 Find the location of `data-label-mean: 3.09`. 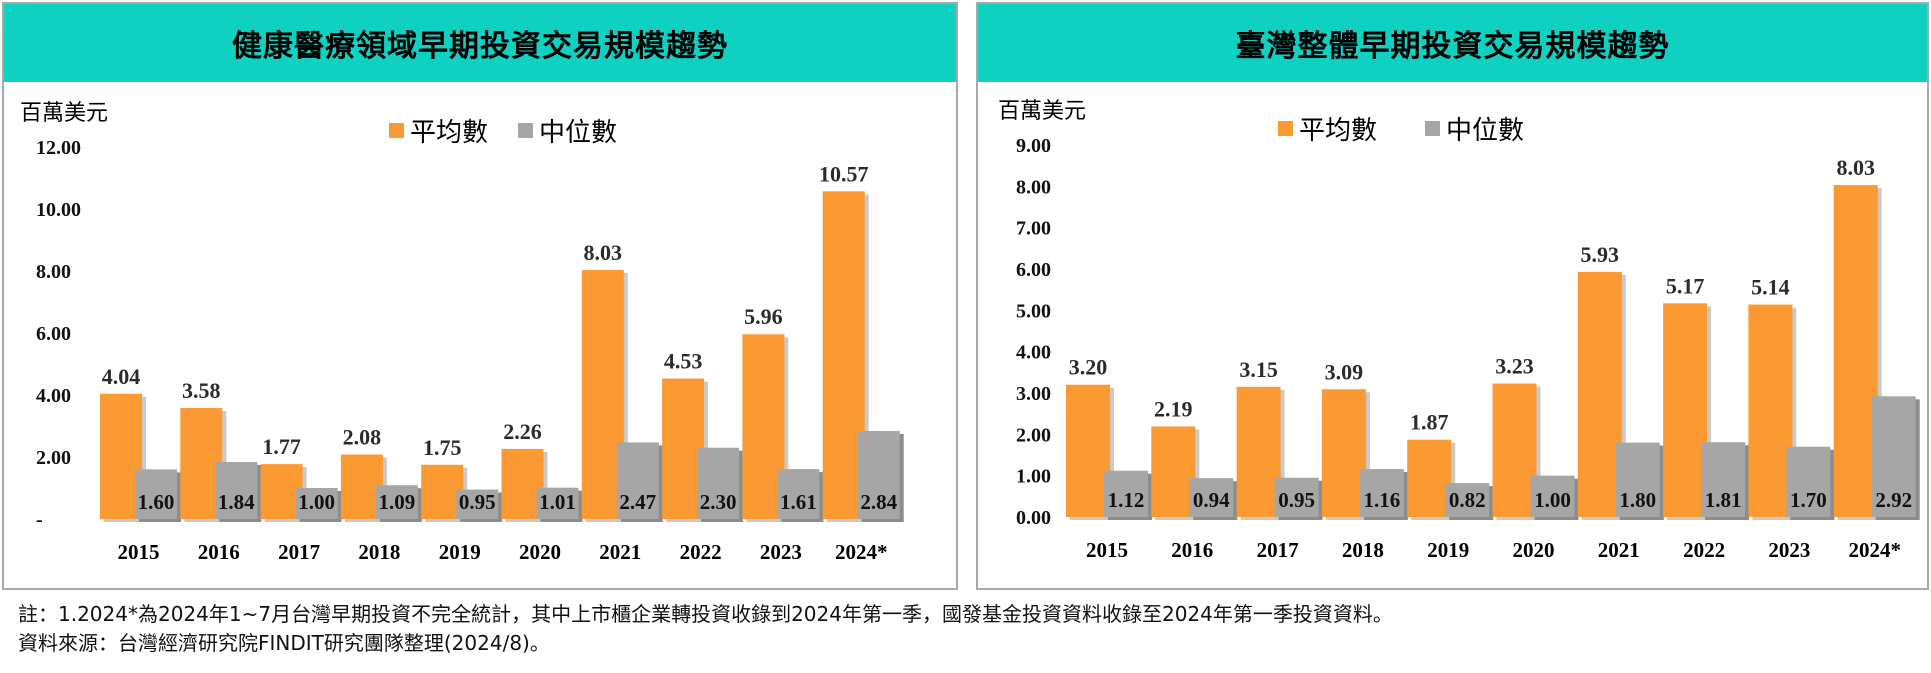

data-label-mean: 3.09 is located at coordinates (1344, 371).